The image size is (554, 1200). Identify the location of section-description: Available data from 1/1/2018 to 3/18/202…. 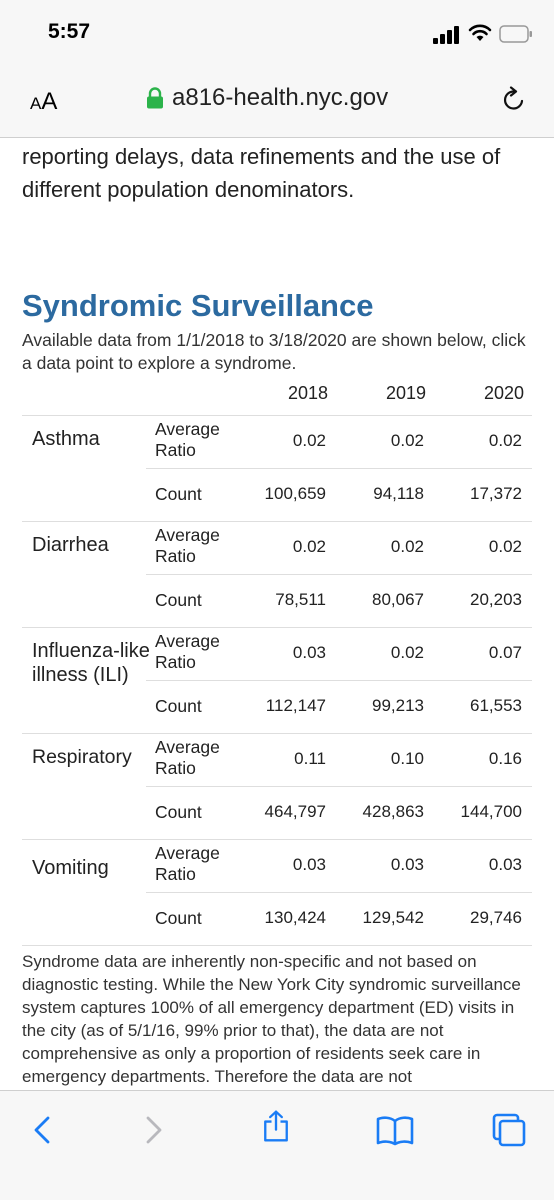
(274, 351).